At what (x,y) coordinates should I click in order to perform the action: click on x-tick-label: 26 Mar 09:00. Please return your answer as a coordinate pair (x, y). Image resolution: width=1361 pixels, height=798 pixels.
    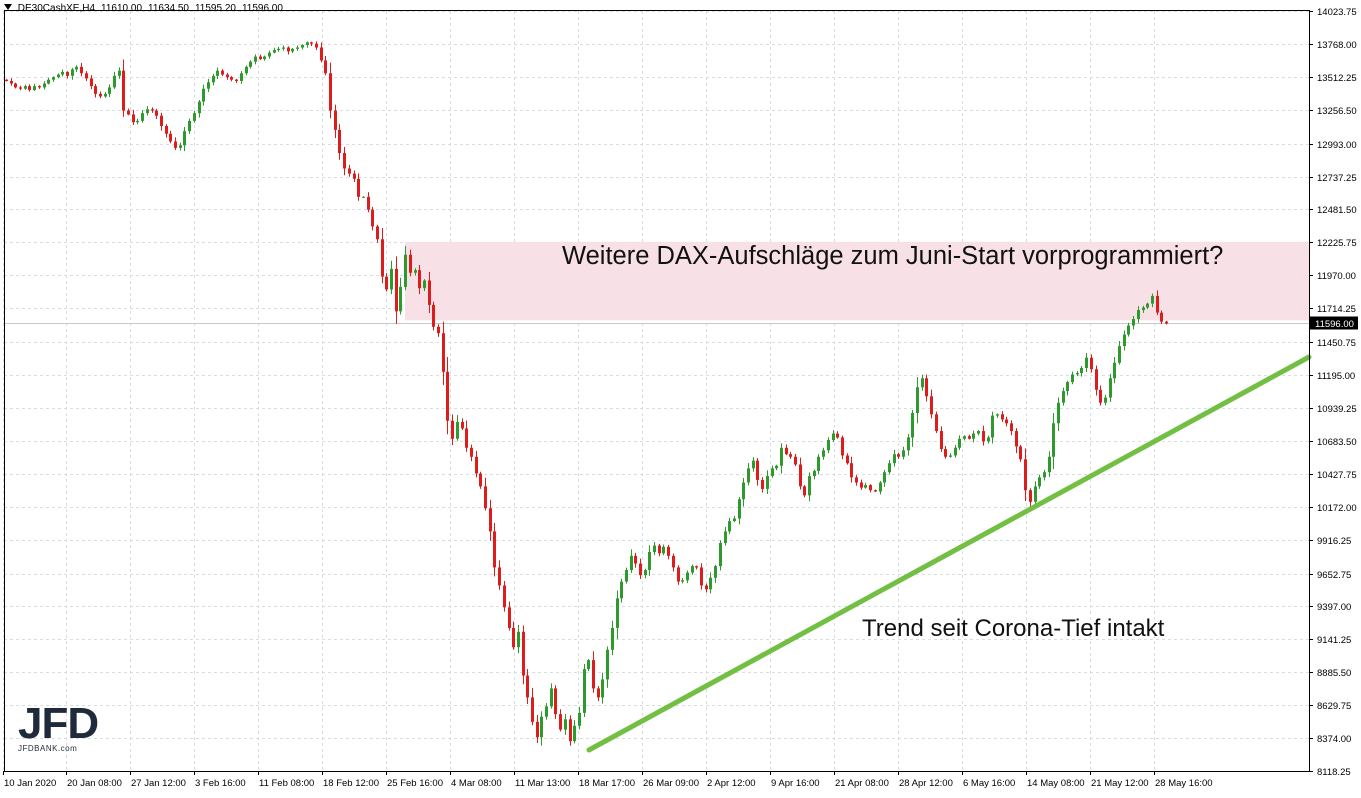
    Looking at the image, I should click on (671, 783).